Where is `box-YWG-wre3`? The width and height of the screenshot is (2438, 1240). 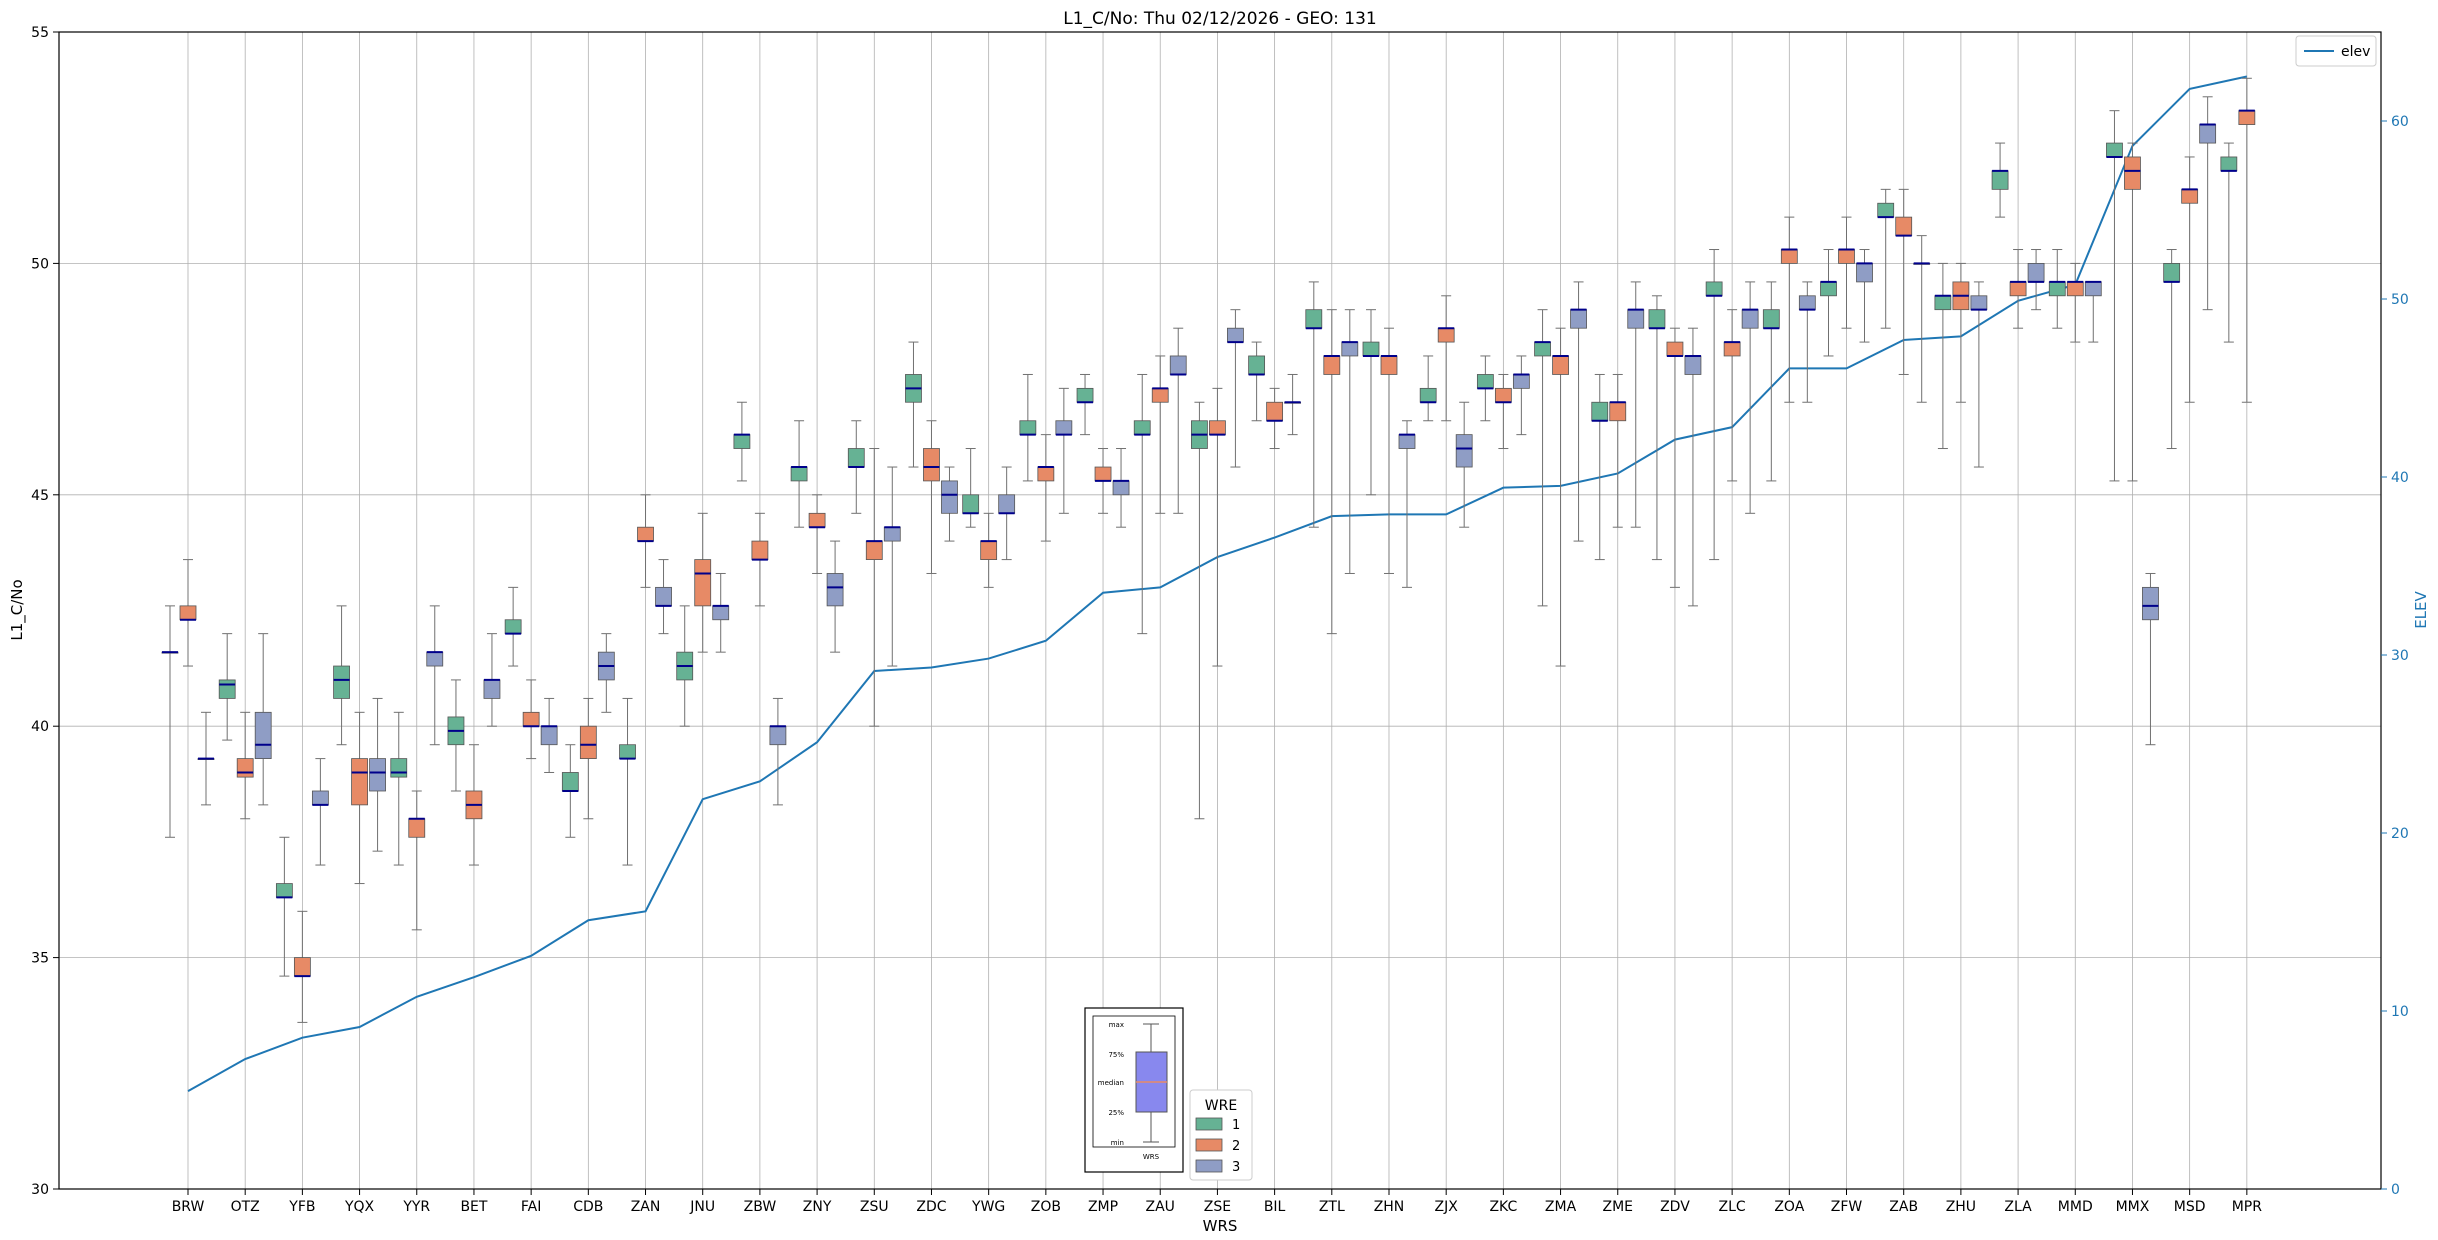
box-YWG-wre3 is located at coordinates (1007, 513).